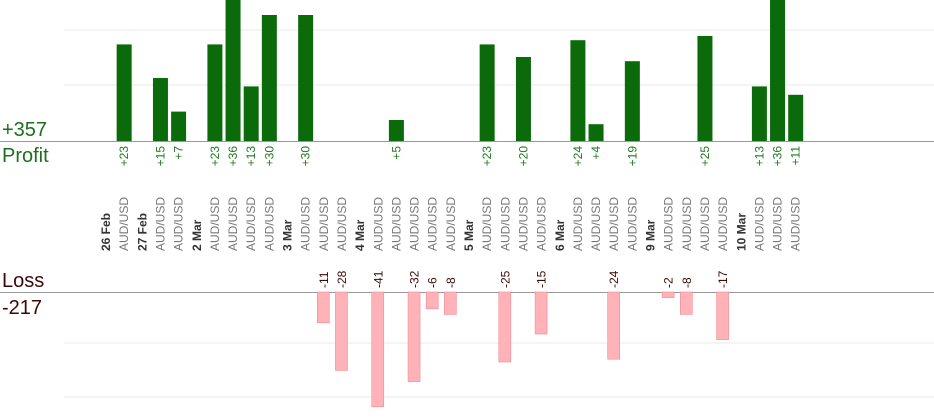 The height and width of the screenshot is (420, 934). What do you see at coordinates (542, 279) in the screenshot?
I see `loss-value-label: -15` at bounding box center [542, 279].